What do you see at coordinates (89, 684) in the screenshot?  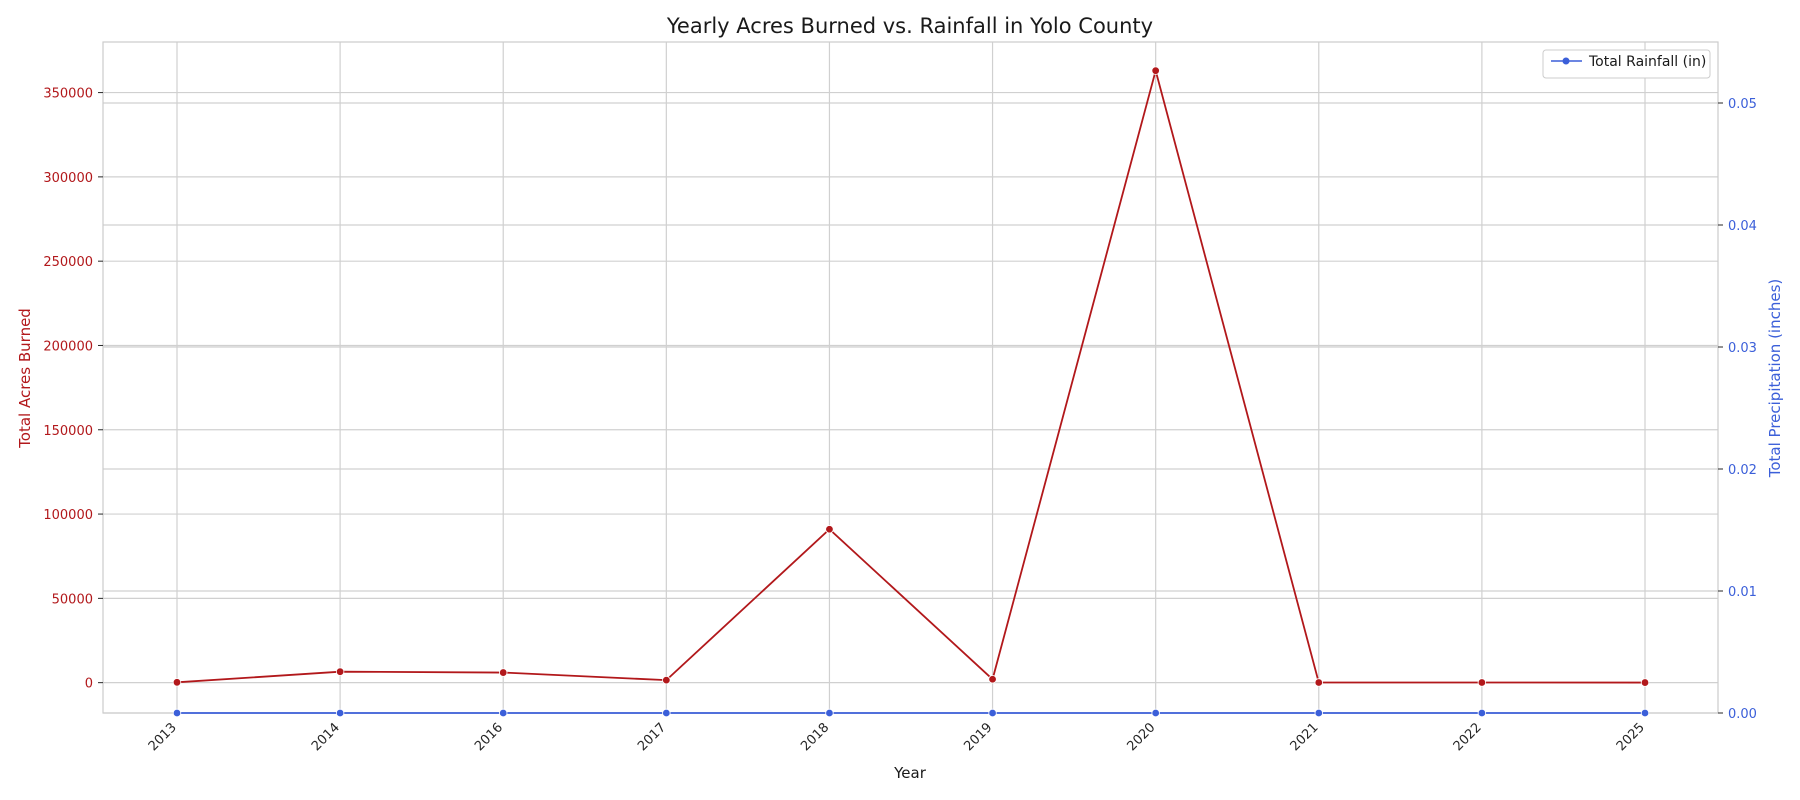 I see `left-tick-label: 0` at bounding box center [89, 684].